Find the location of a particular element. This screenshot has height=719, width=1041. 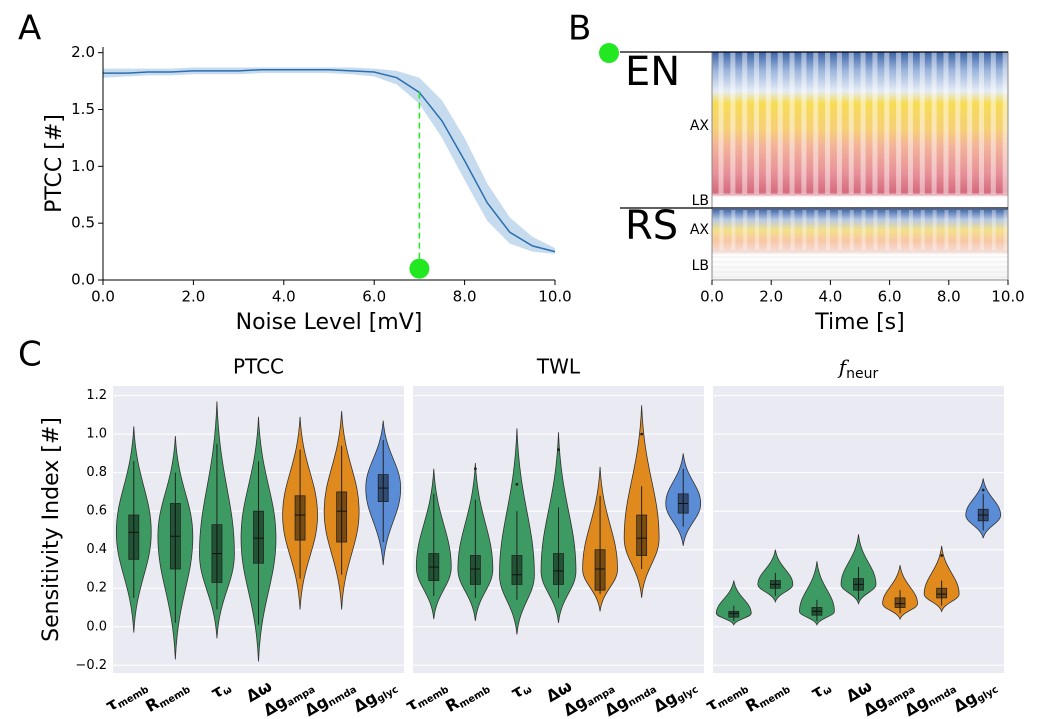

row-label: AX is located at coordinates (700, 230).